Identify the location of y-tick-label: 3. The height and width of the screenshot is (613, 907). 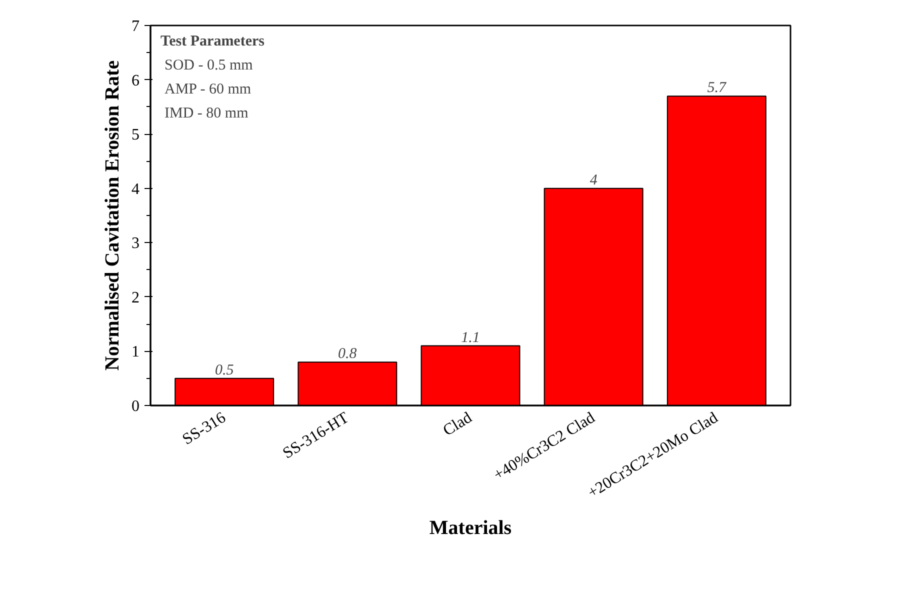
(136, 243).